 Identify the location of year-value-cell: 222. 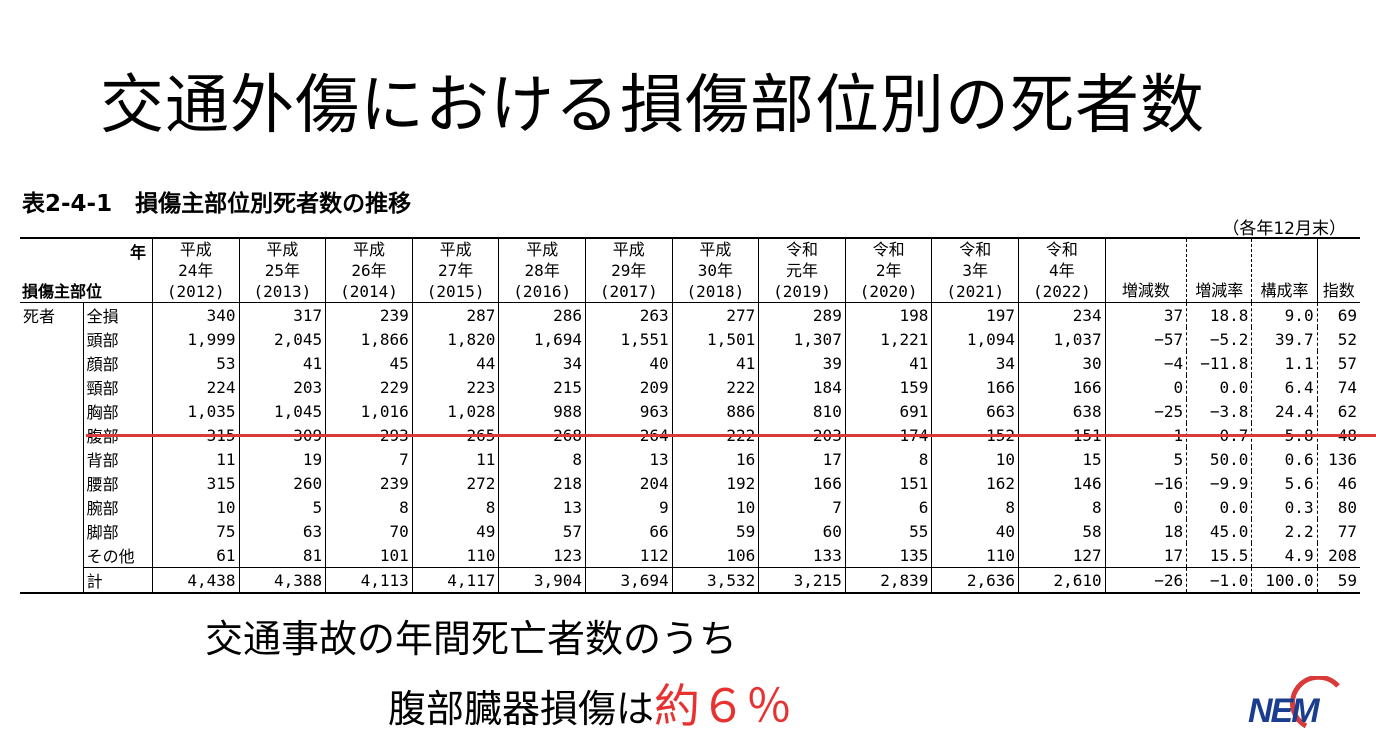
(716, 387).